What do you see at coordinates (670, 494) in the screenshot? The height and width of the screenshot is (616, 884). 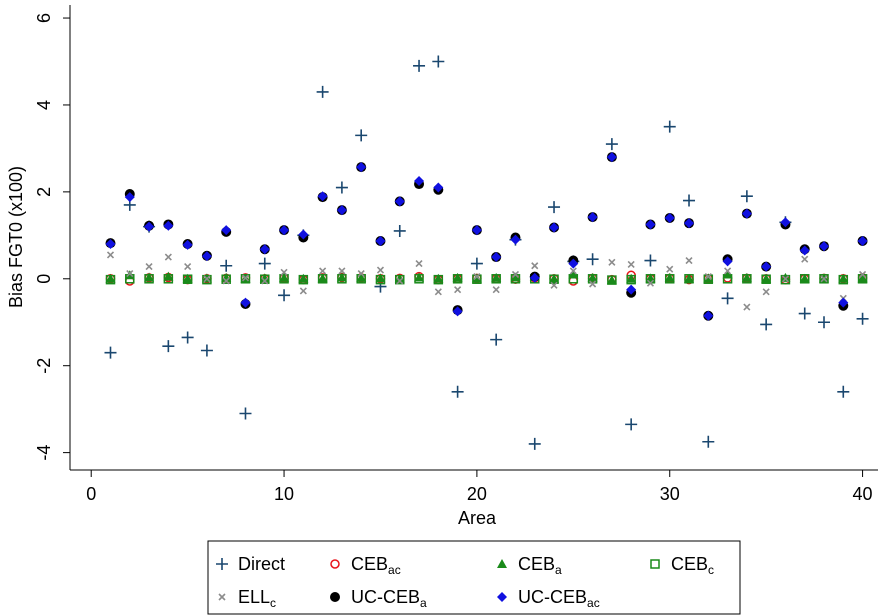 I see `x-tick-label: 30` at bounding box center [670, 494].